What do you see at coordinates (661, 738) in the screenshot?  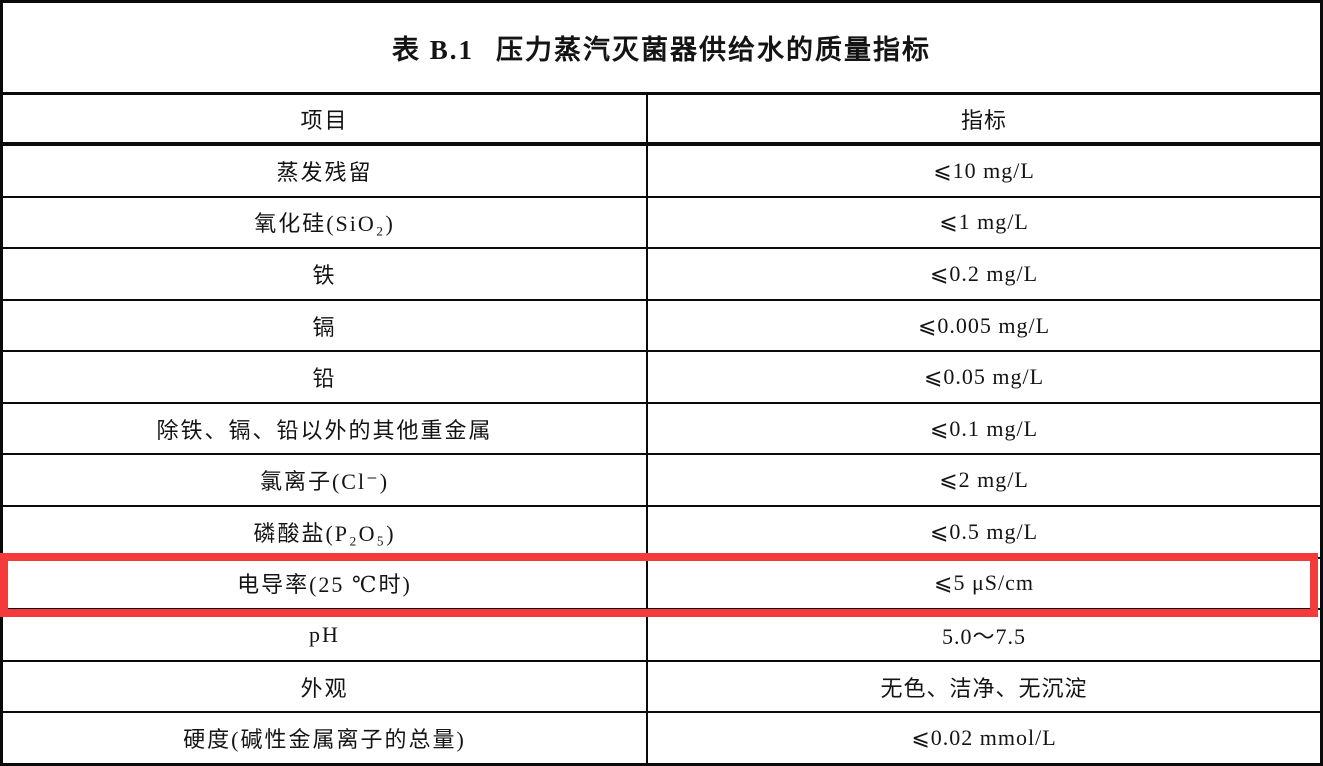 I see `table-row: 硬度(碱性金属离子的总量) ⩽0.02 mmol/L` at bounding box center [661, 738].